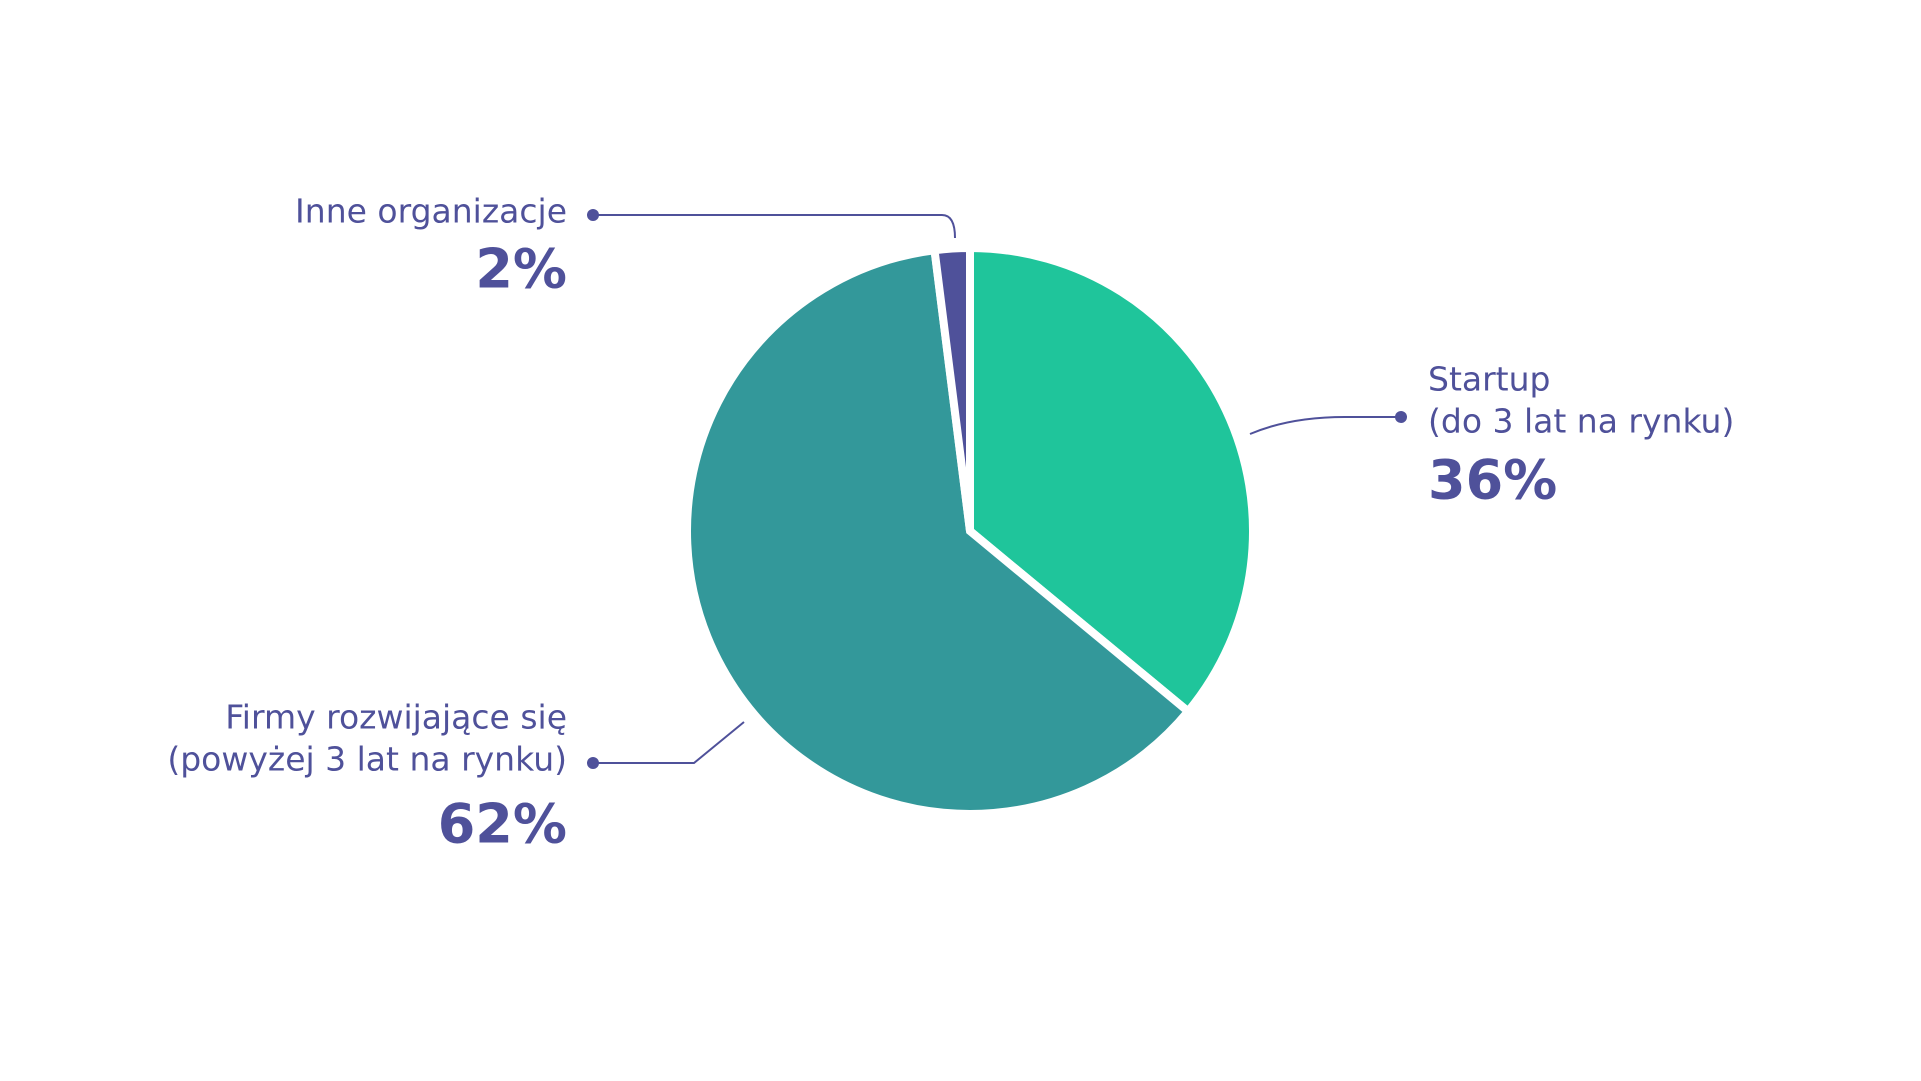 The width and height of the screenshot is (1921, 1081). Describe the element at coordinates (396, 717) in the screenshot. I see `slice-label: Firmy rozwijające się` at that location.